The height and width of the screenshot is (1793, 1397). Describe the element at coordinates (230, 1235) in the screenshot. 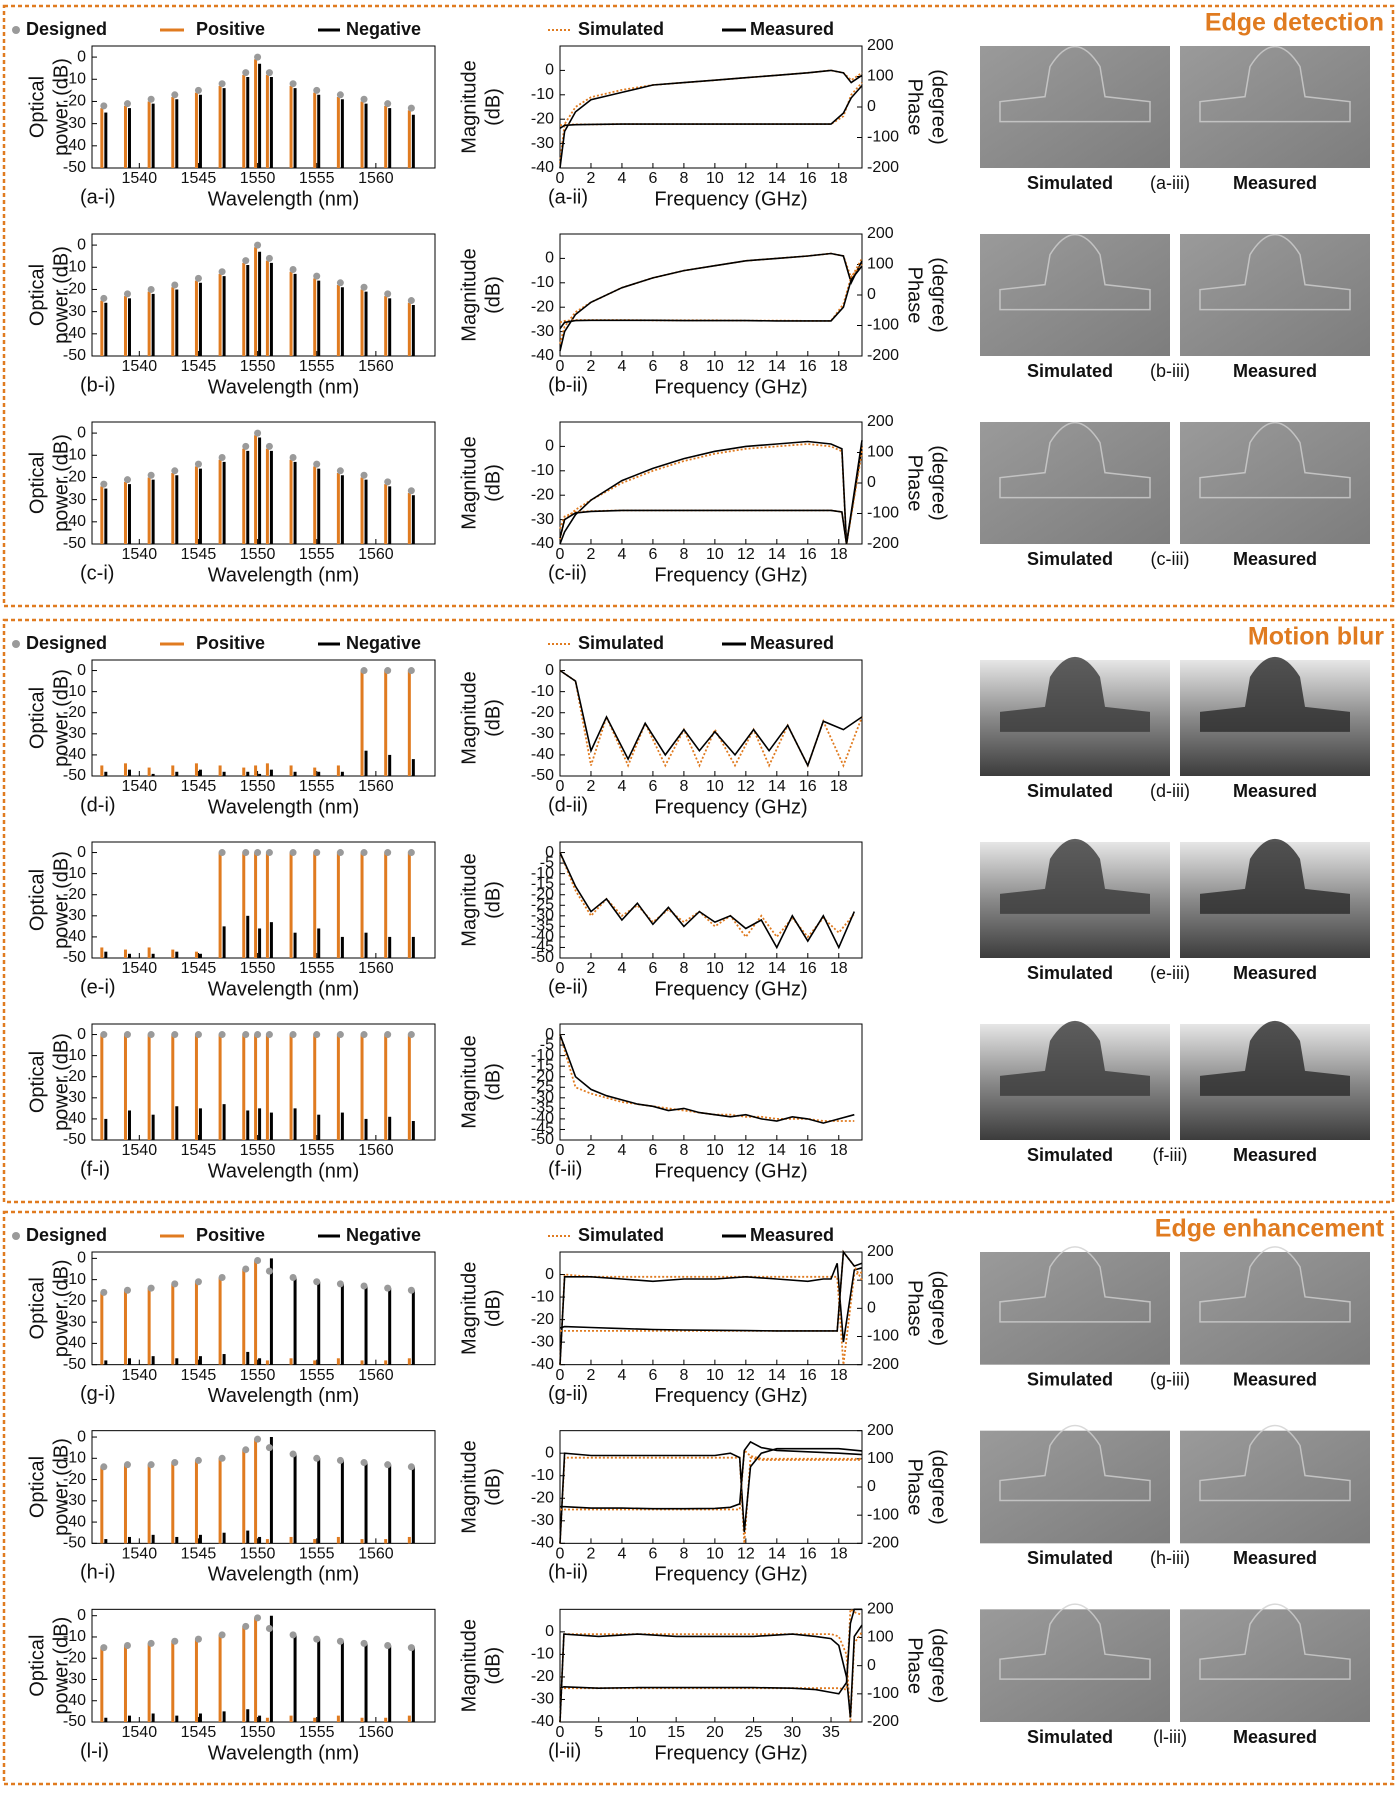

I see `legend-label: Positive` at that location.